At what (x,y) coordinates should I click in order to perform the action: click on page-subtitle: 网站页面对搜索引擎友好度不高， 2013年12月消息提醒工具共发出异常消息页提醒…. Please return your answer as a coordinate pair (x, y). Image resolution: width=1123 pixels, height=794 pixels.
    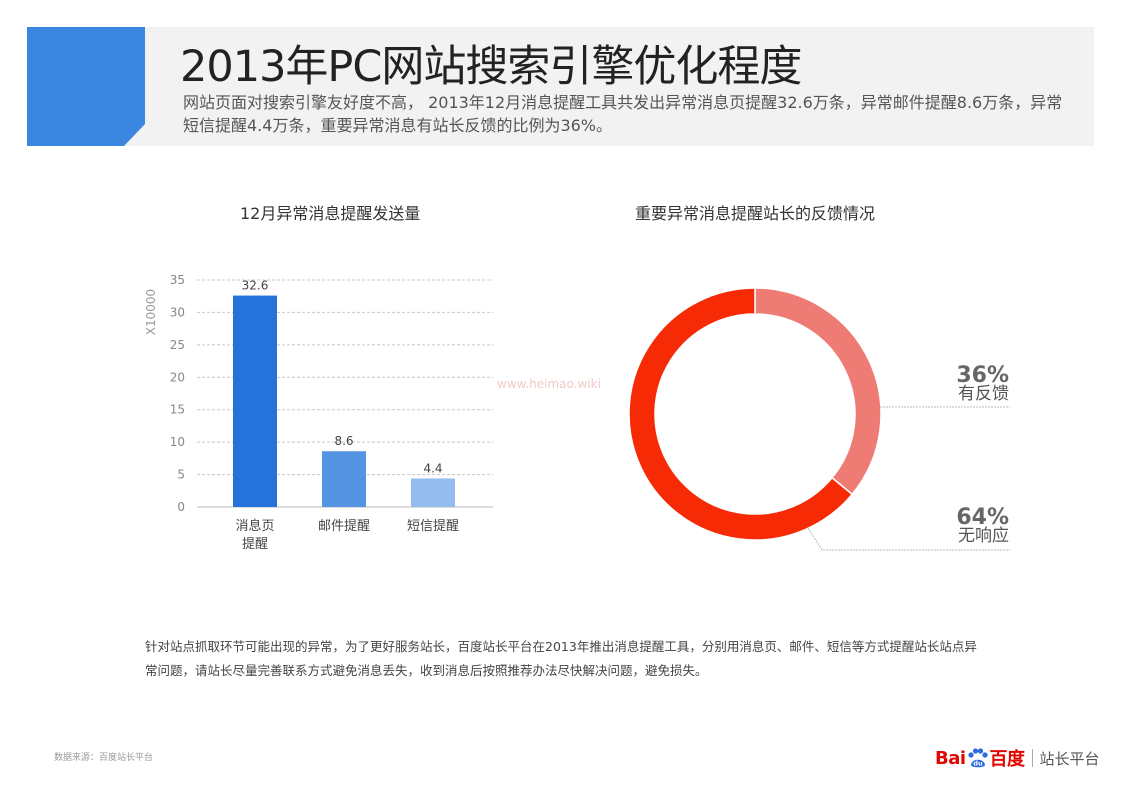
    Looking at the image, I should click on (623, 114).